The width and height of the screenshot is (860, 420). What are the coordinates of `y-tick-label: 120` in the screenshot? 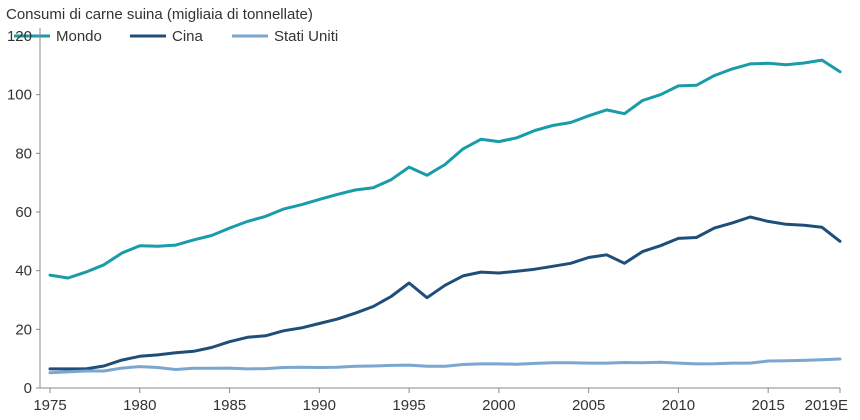 It's located at (19, 36).